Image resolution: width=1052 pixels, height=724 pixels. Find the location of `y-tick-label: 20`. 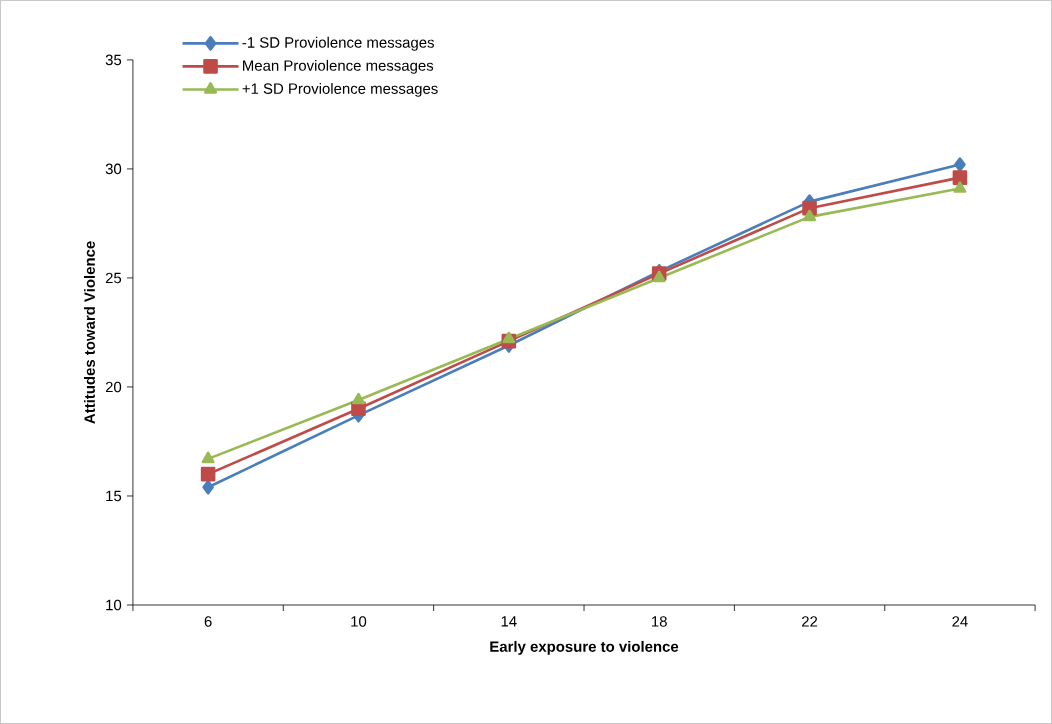

y-tick-label: 20 is located at coordinates (113, 387).